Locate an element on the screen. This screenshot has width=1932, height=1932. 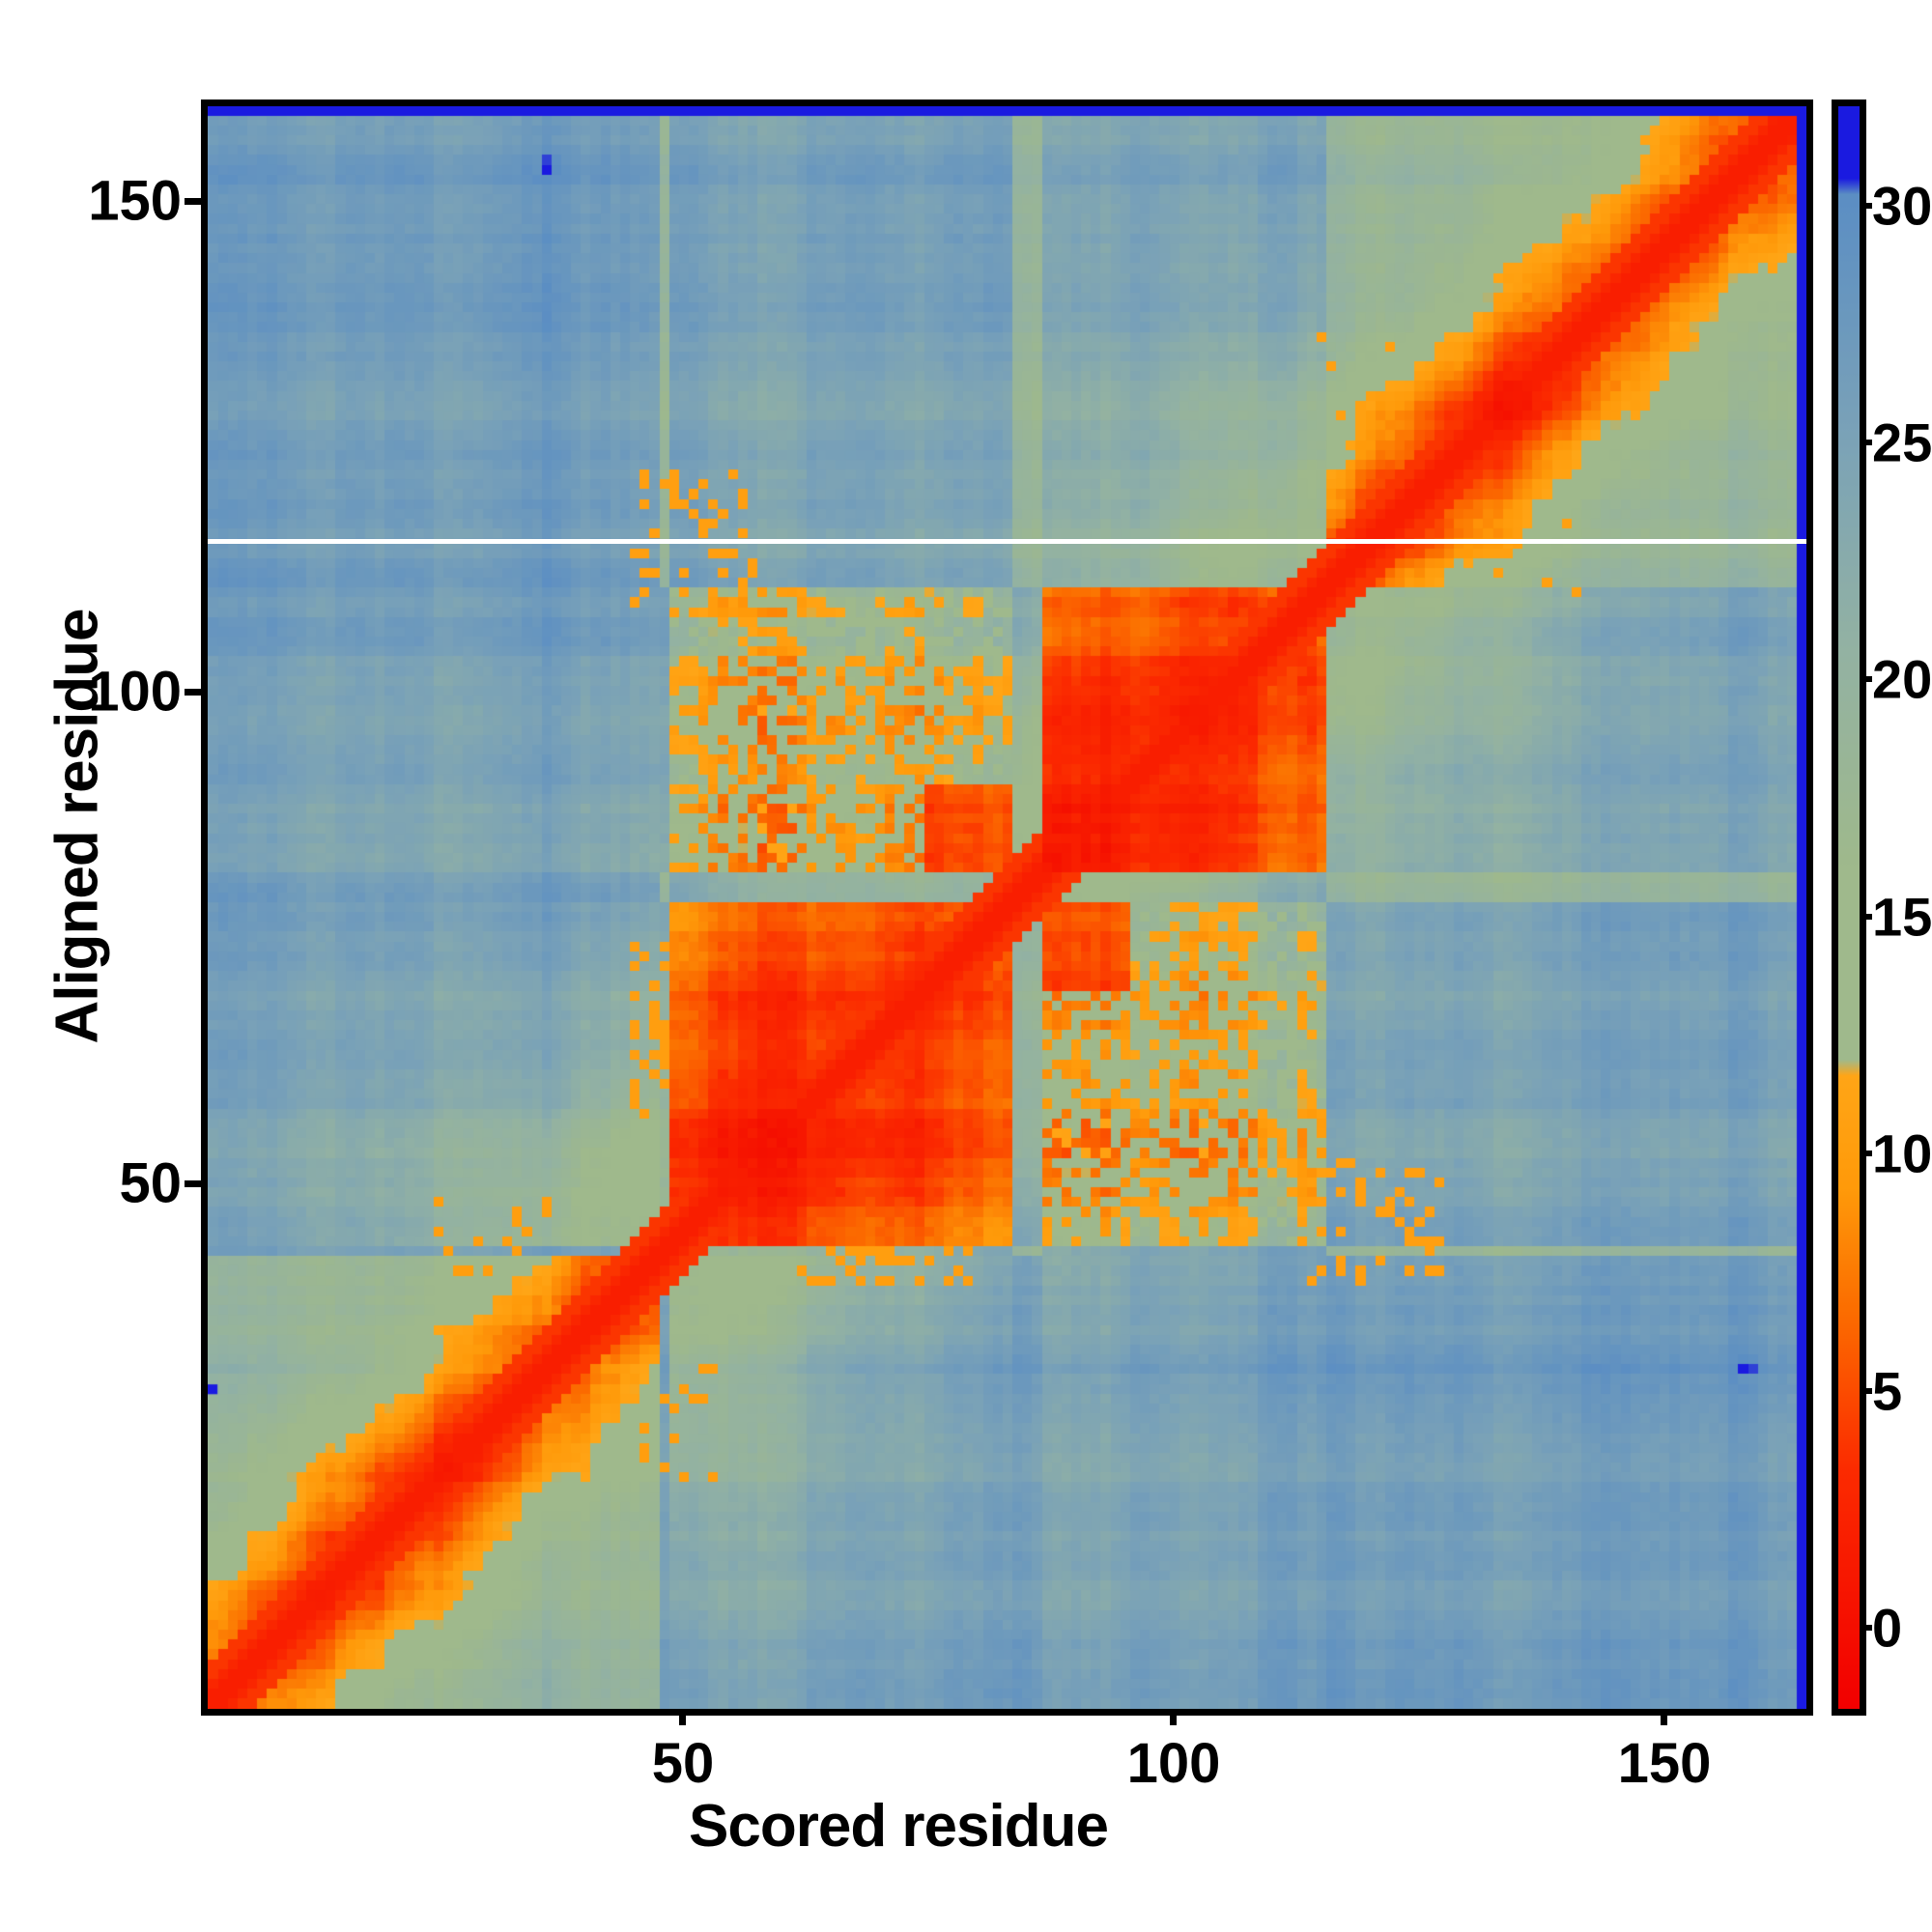
x-axis-title-text: Scored residue is located at coordinates (899, 1826).